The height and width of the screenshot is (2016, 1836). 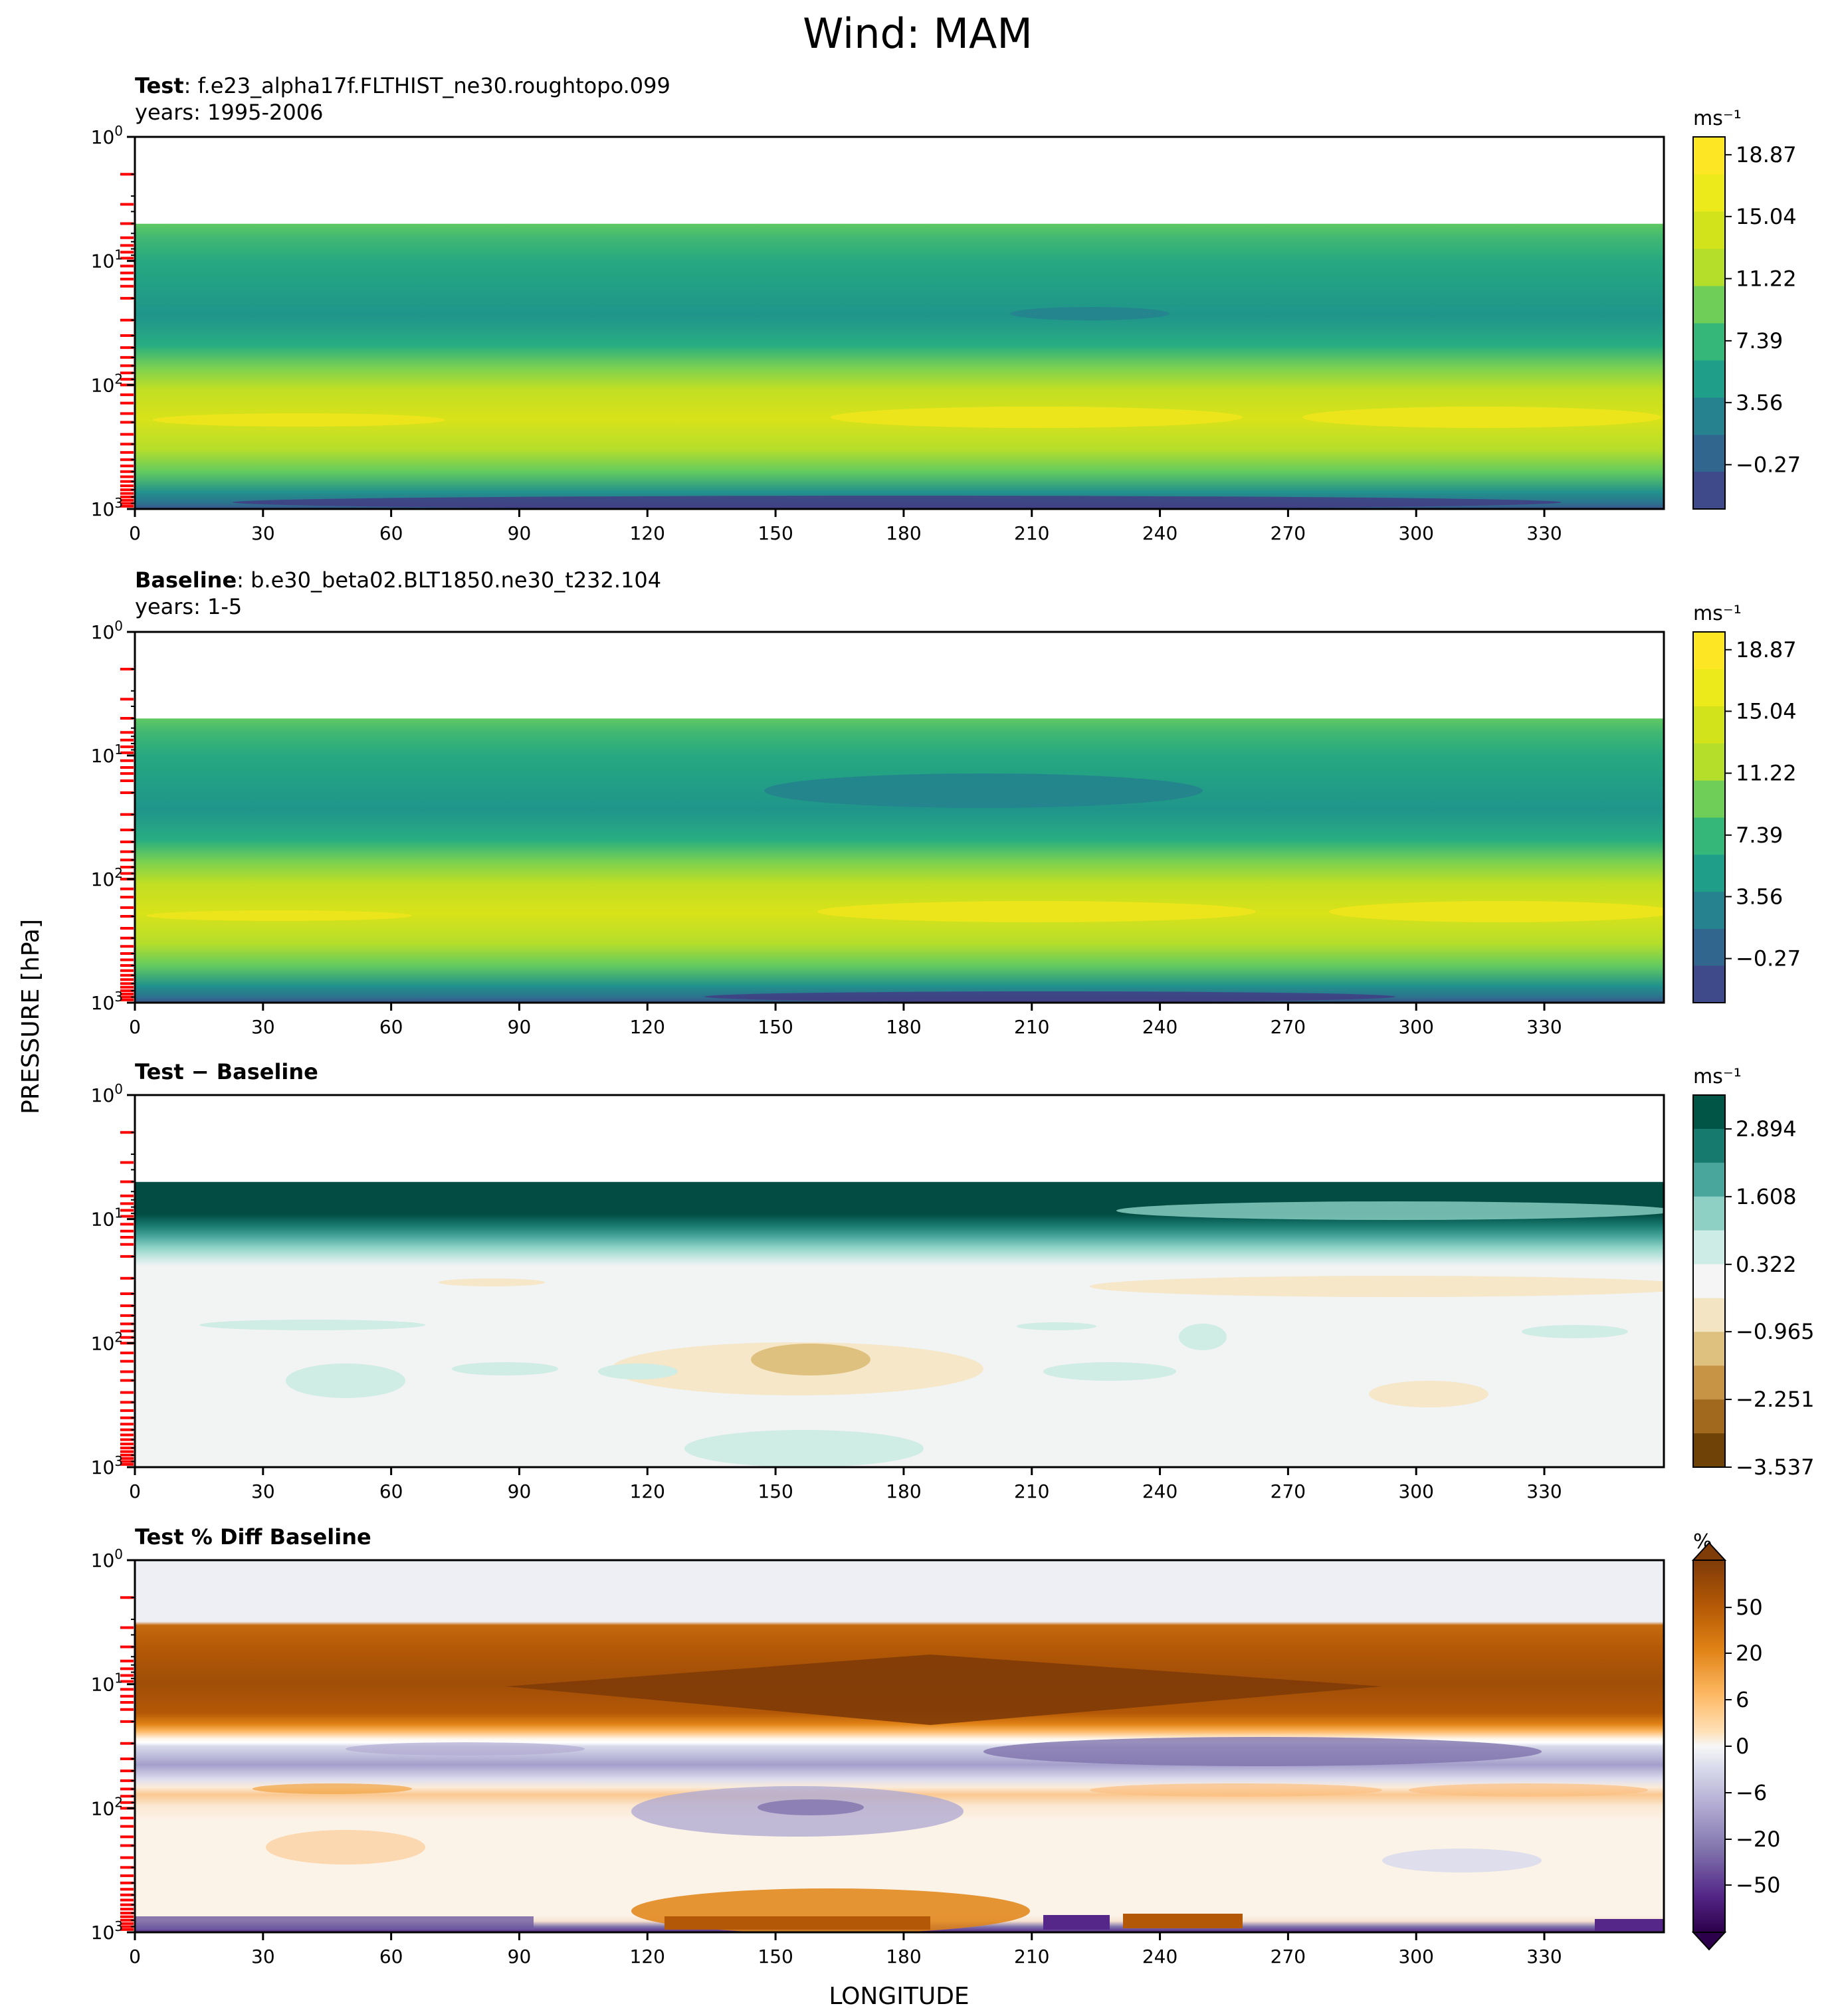 I want to click on colorbar-tick-label: −3.537, so click(x=1775, y=1467).